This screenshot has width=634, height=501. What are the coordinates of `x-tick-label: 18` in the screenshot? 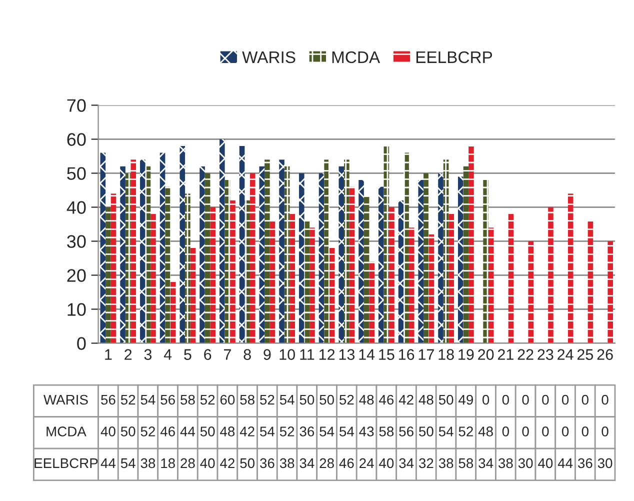 It's located at (446, 354).